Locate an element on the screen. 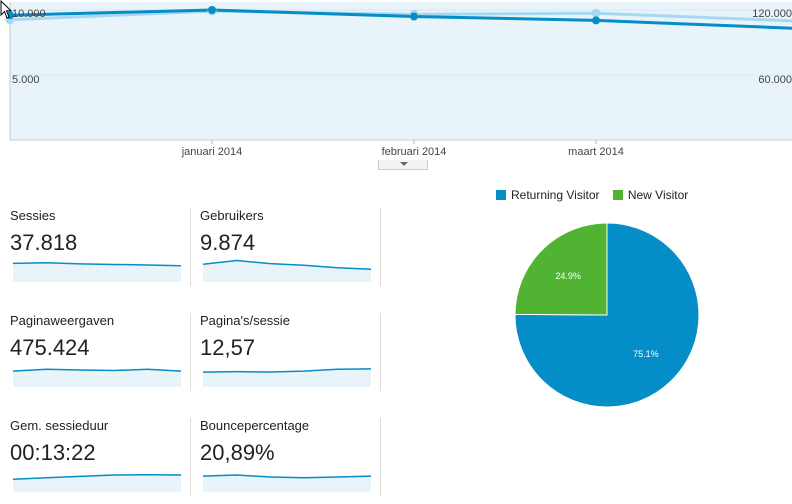 Image resolution: width=792 pixels, height=504 pixels. metric-label: Bouncepercentage is located at coordinates (255, 425).